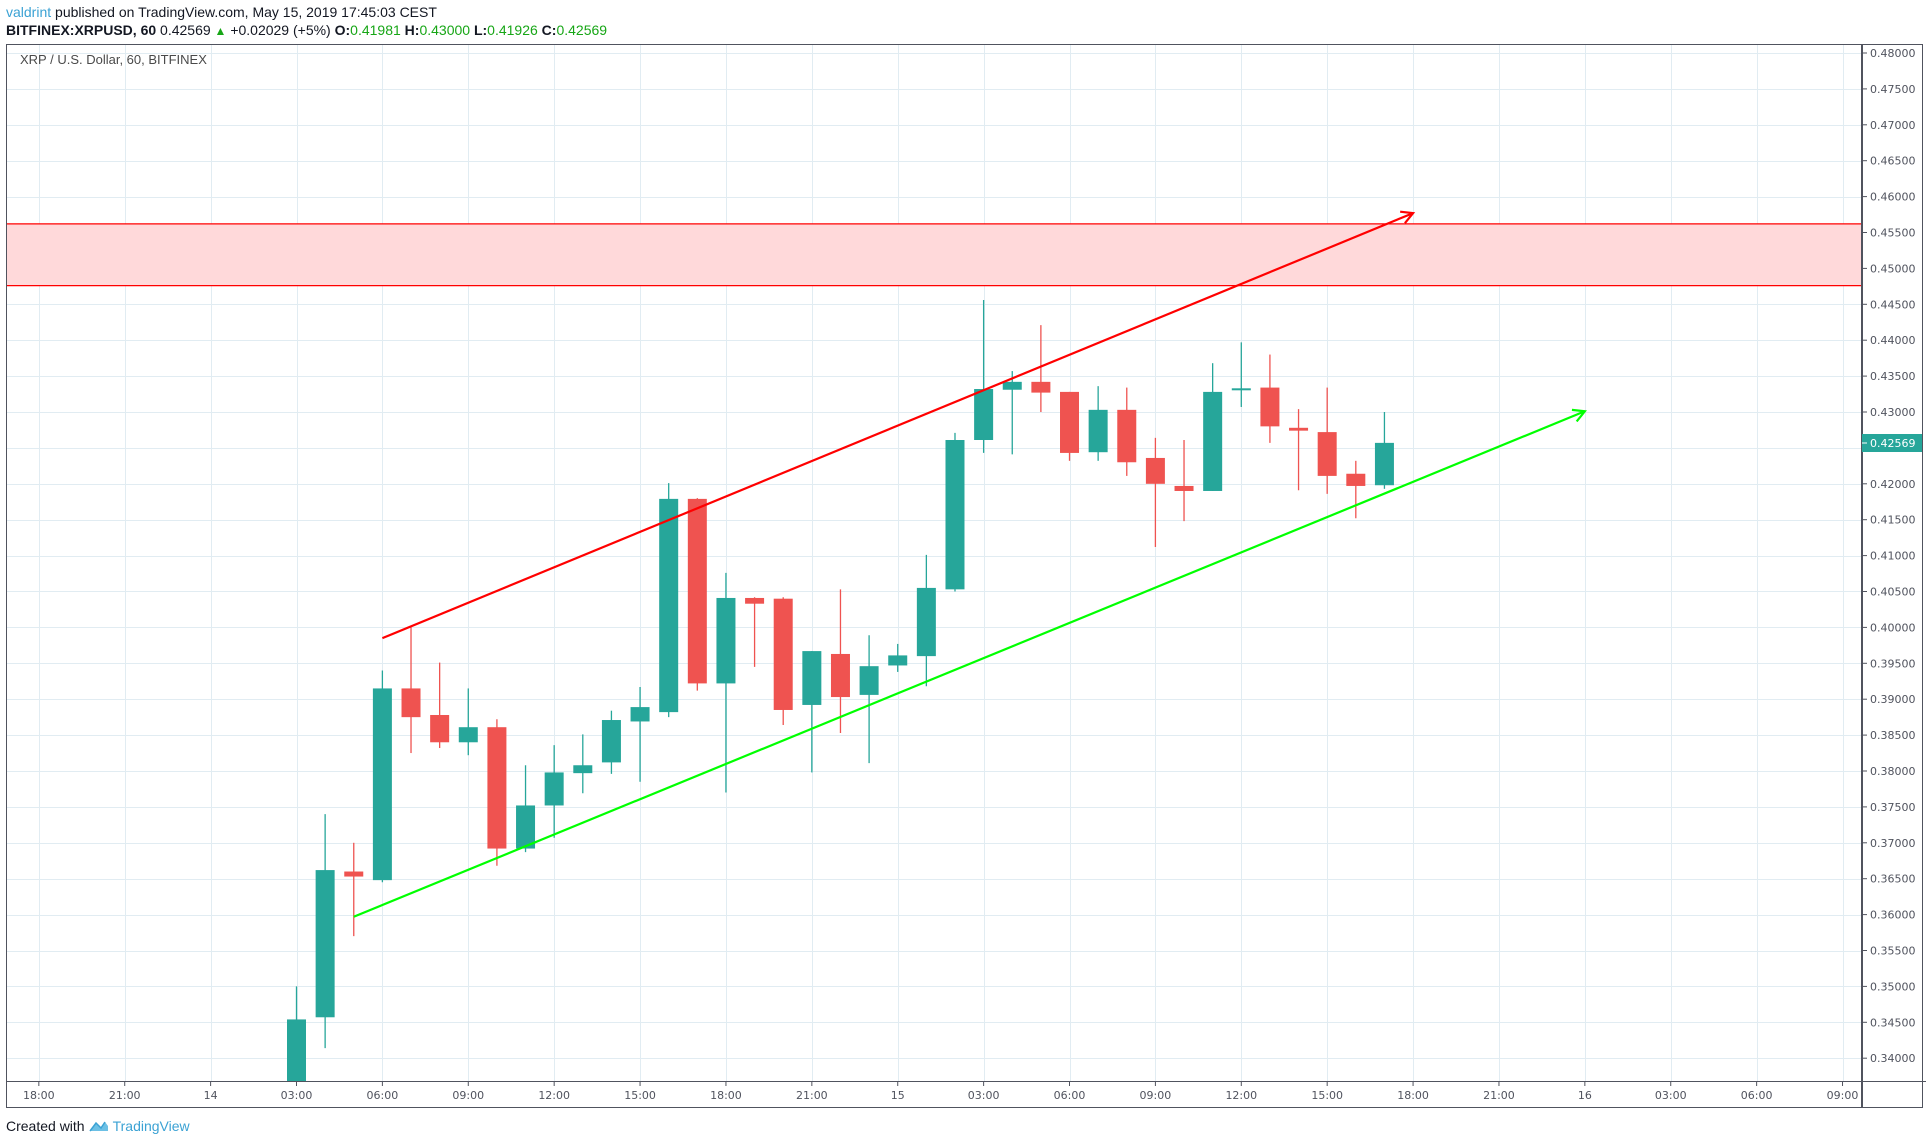 This screenshot has width=1926, height=1145. I want to click on high-value: 0.43000, so click(445, 30).